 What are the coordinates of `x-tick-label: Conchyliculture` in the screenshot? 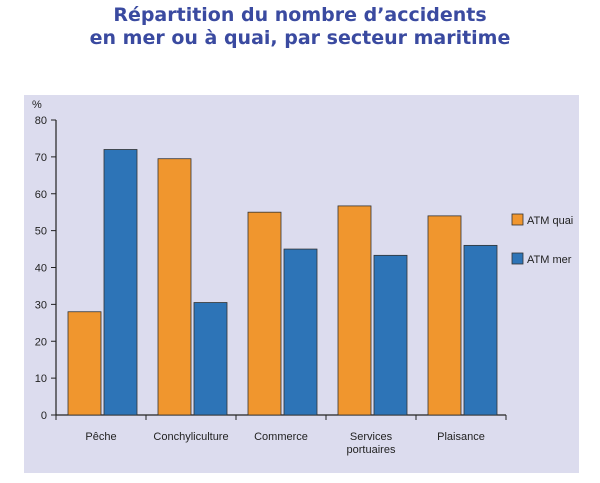 It's located at (190, 437).